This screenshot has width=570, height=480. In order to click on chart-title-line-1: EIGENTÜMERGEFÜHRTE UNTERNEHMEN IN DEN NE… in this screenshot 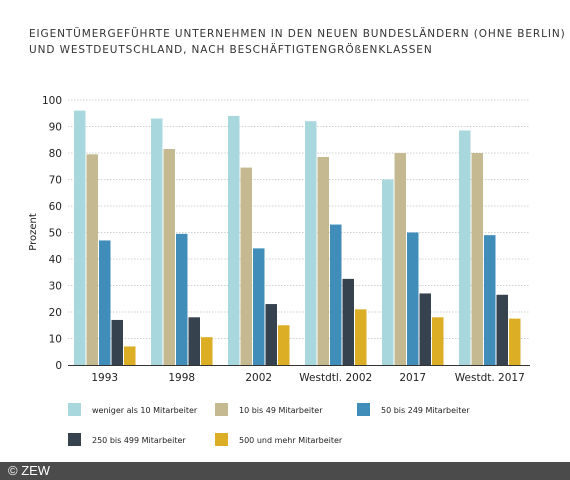, I will do `click(297, 34)`.